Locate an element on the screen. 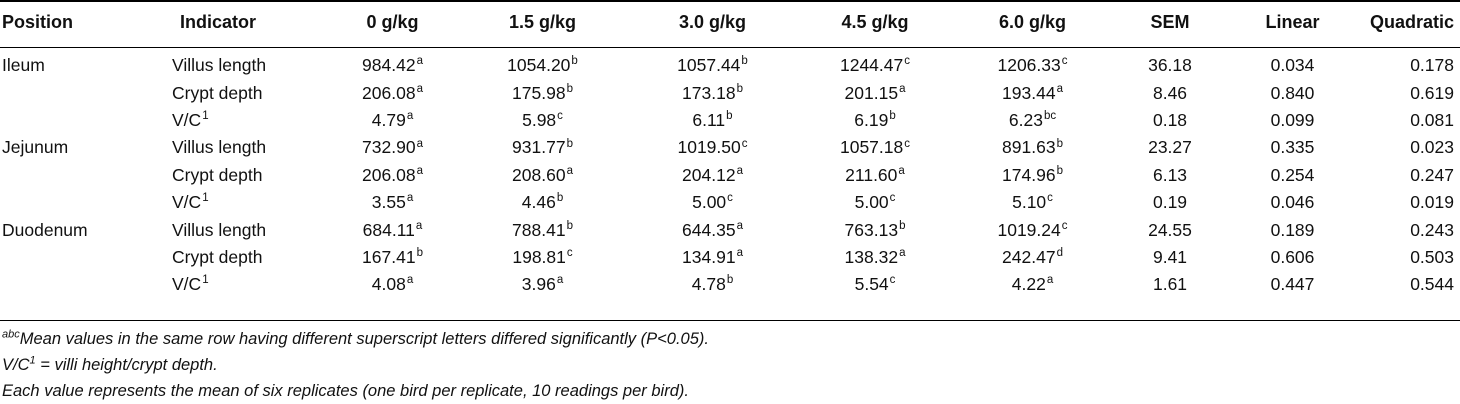  cell-linear: 0.189 is located at coordinates (1292, 229).